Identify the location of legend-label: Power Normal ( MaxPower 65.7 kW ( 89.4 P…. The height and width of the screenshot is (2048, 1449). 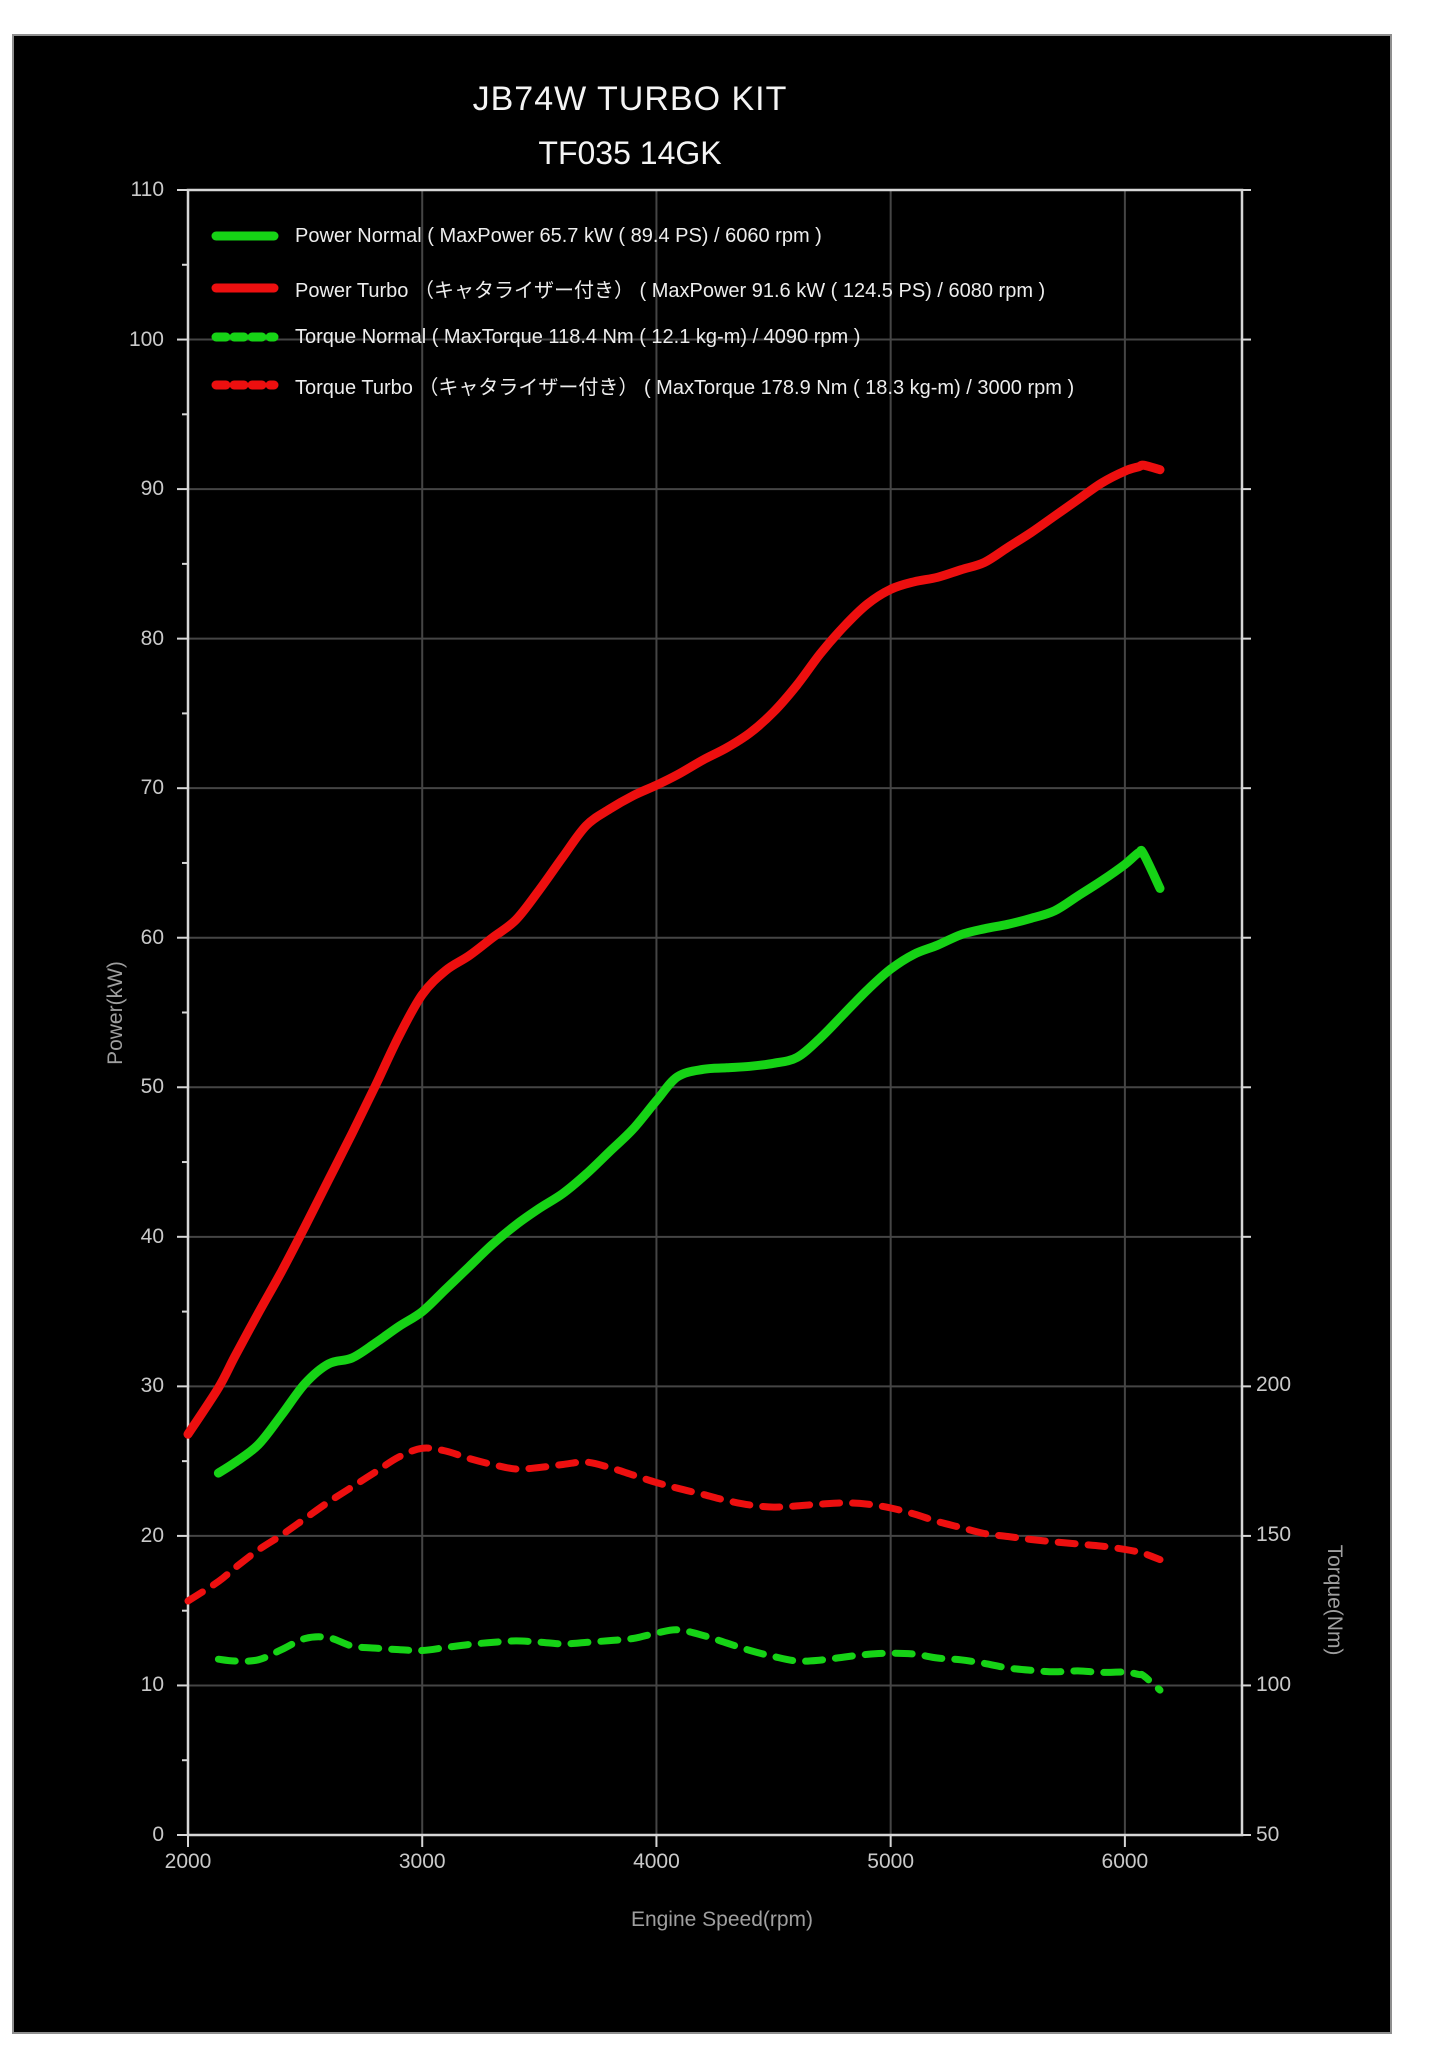
(558, 235).